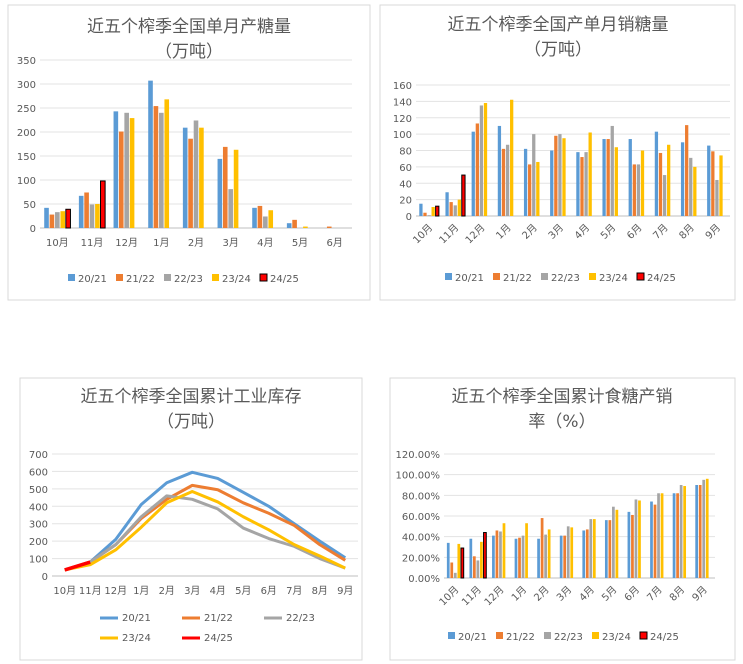 This screenshot has height=664, width=743. What do you see at coordinates (167, 591) in the screenshot?
I see `x-tick-label: 2月` at bounding box center [167, 591].